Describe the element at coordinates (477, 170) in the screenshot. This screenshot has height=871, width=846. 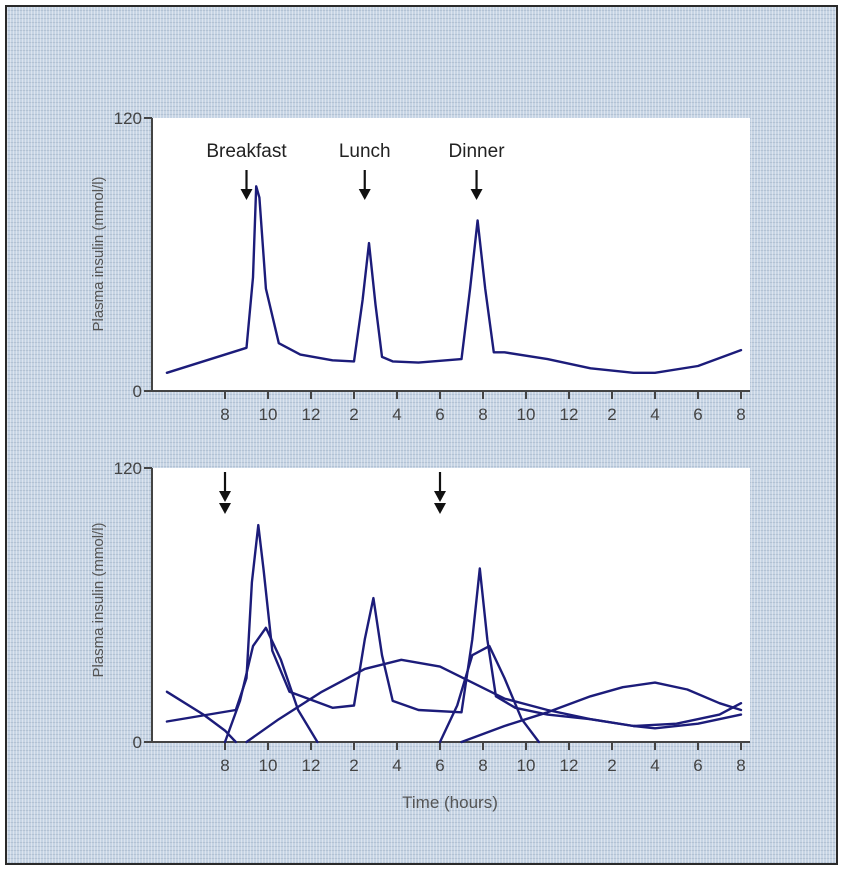
I see `annotation-3: Dinner` at that location.